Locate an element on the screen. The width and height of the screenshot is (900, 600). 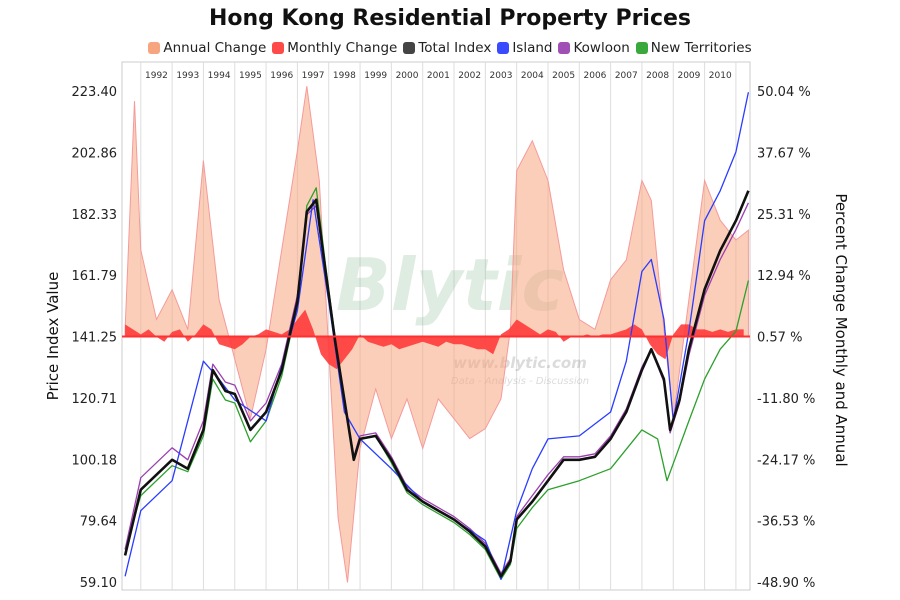
x-tick-label: 2003 is located at coordinates (501, 76).